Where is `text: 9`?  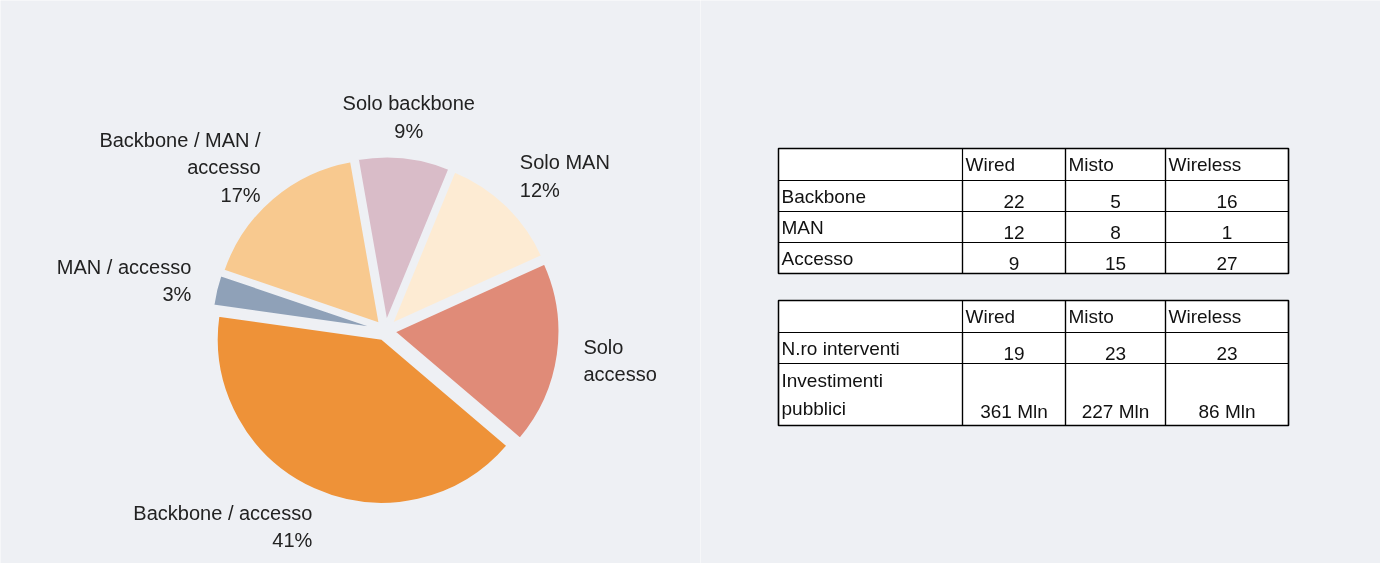
text: 9 is located at coordinates (1014, 263).